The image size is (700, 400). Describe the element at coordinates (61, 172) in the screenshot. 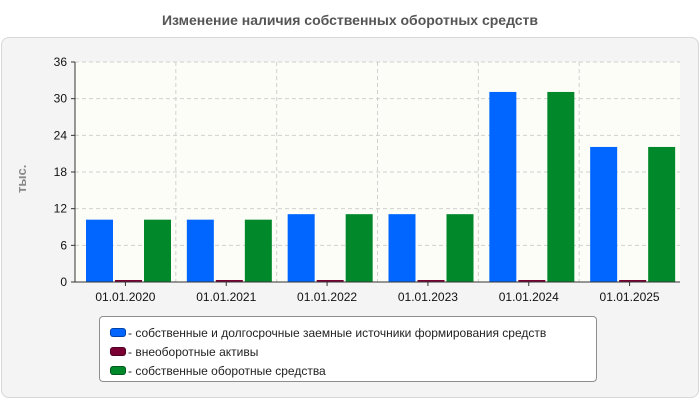

I see `y-tick-label: 18` at that location.